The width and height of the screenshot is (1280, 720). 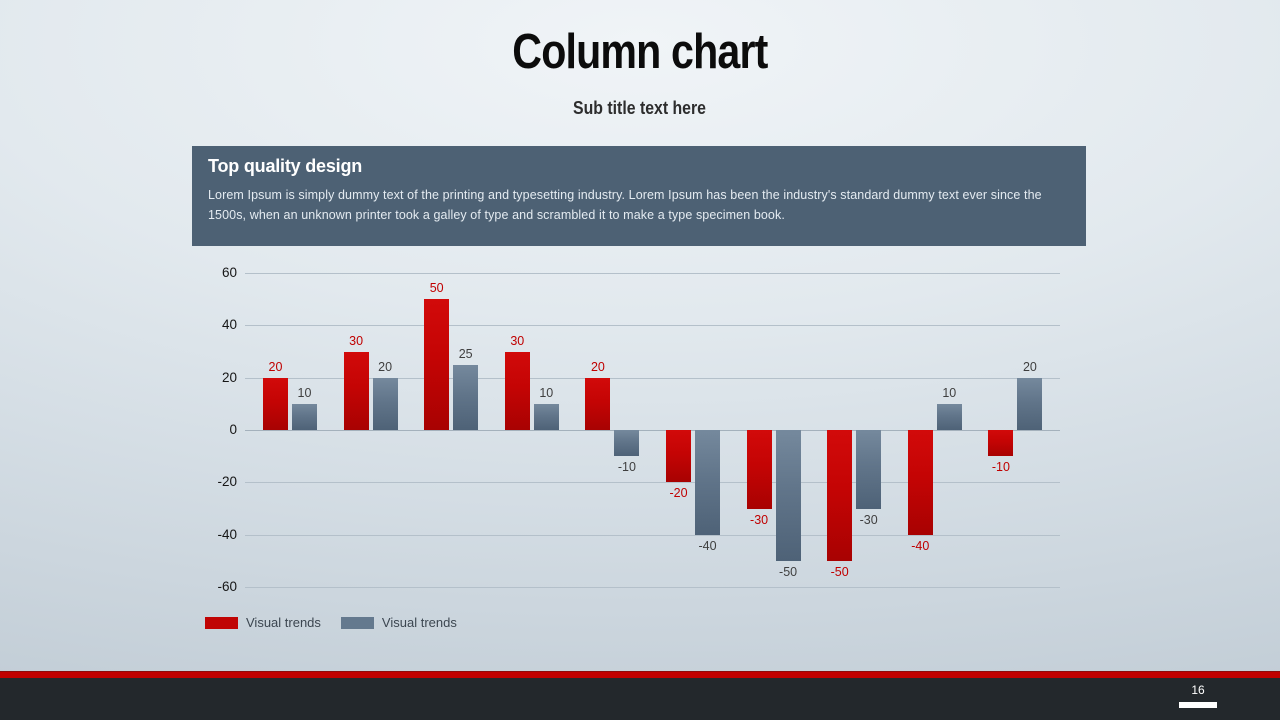 I want to click on page-number: 16, so click(x=1198, y=690).